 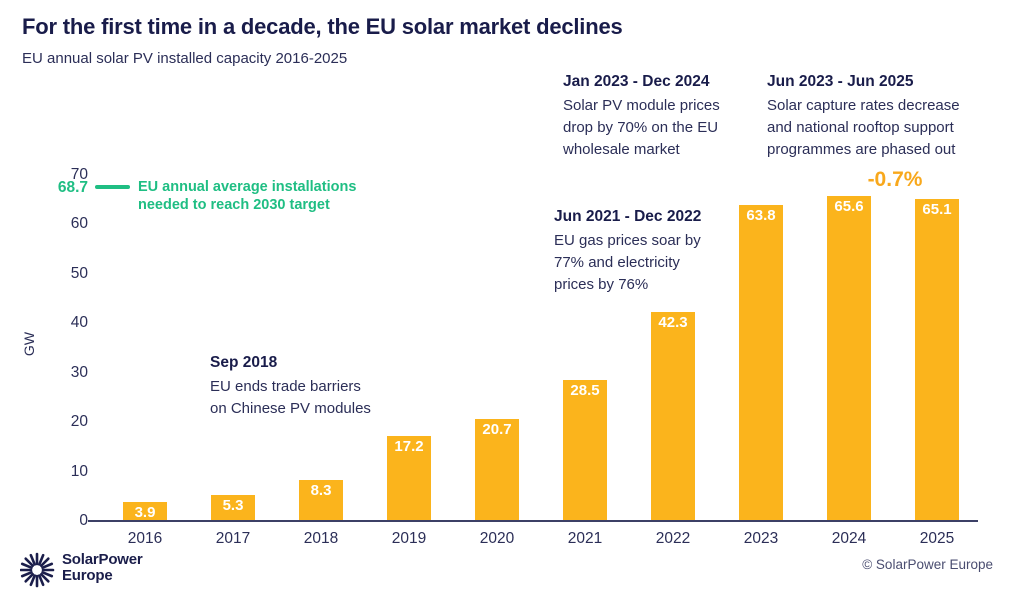 What do you see at coordinates (409, 478) in the screenshot?
I see `bar-2019: 17.2` at bounding box center [409, 478].